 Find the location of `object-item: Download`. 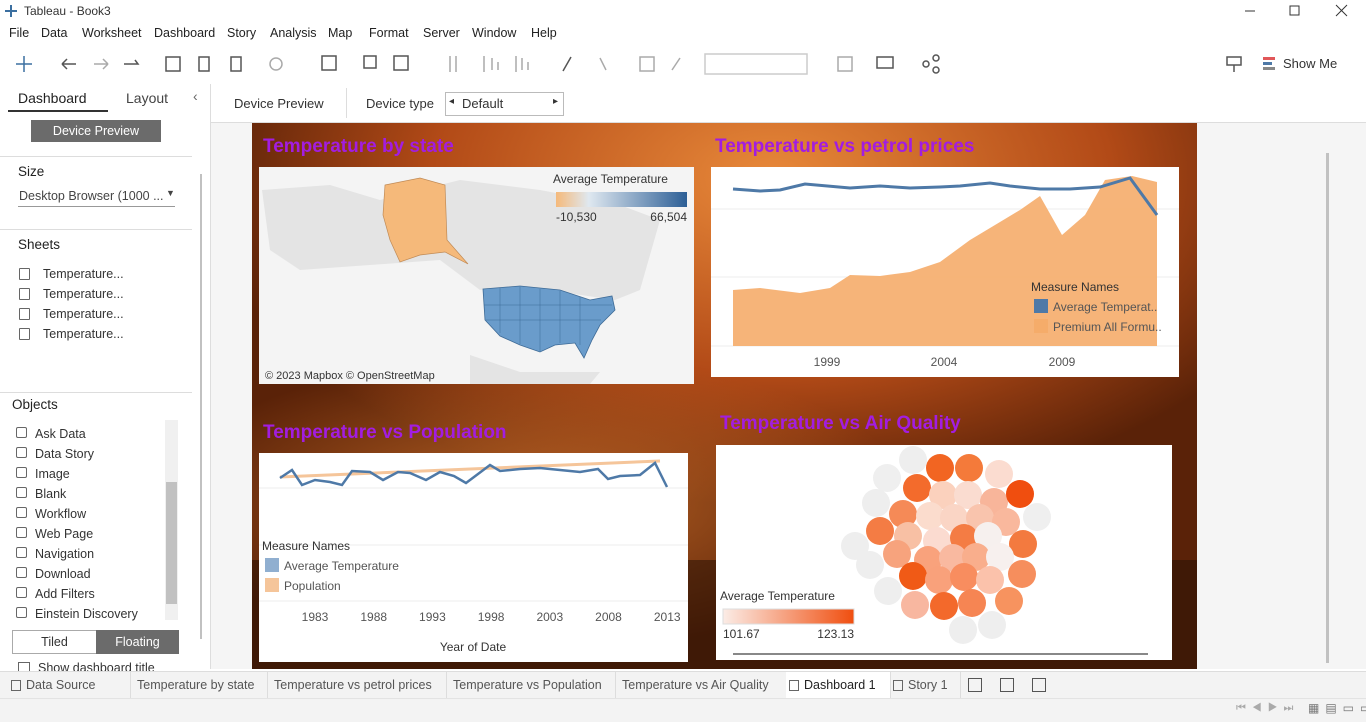

object-item: Download is located at coordinates (63, 574).